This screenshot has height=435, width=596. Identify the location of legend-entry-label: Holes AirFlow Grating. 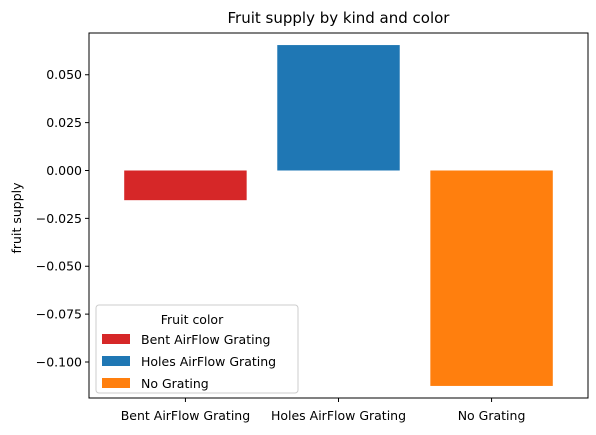
(208, 361).